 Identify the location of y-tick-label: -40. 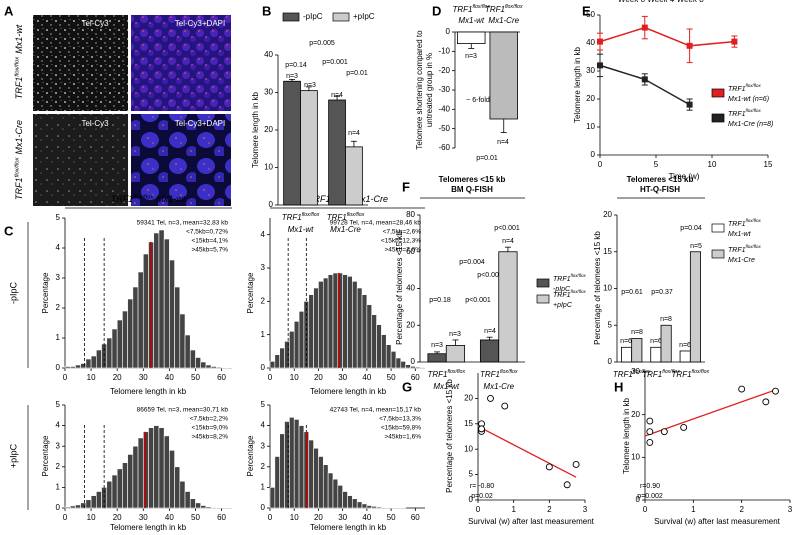
(444, 108).